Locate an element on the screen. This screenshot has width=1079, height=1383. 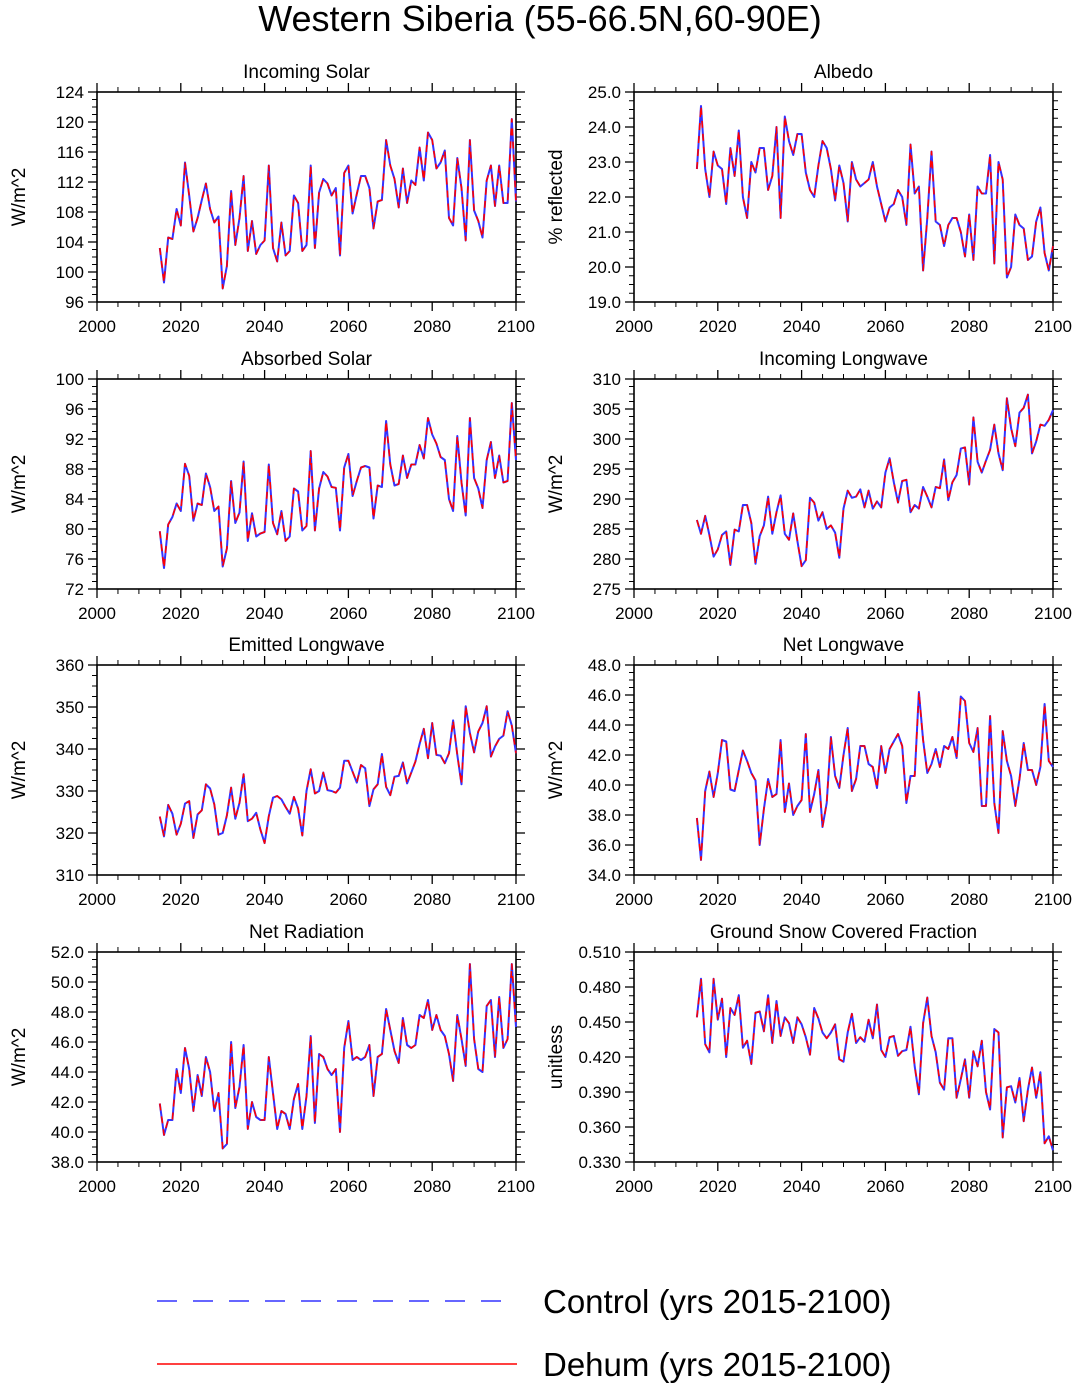
y-tick-label: 46.0 is located at coordinates (604, 695).